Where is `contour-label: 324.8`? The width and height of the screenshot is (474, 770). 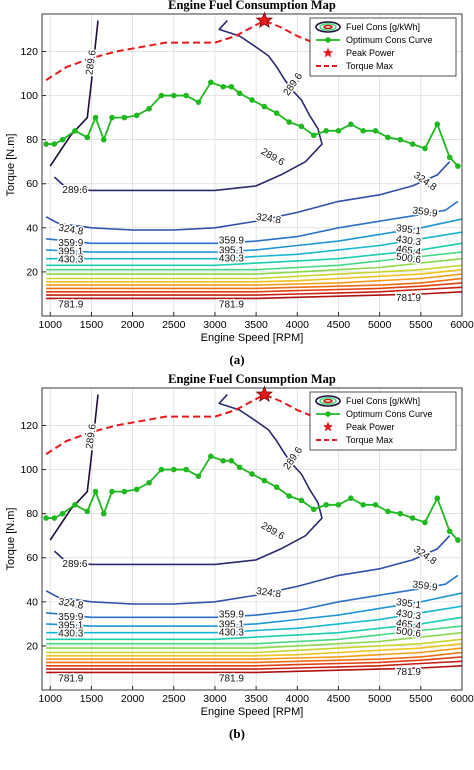
contour-label: 324.8 is located at coordinates (268, 593).